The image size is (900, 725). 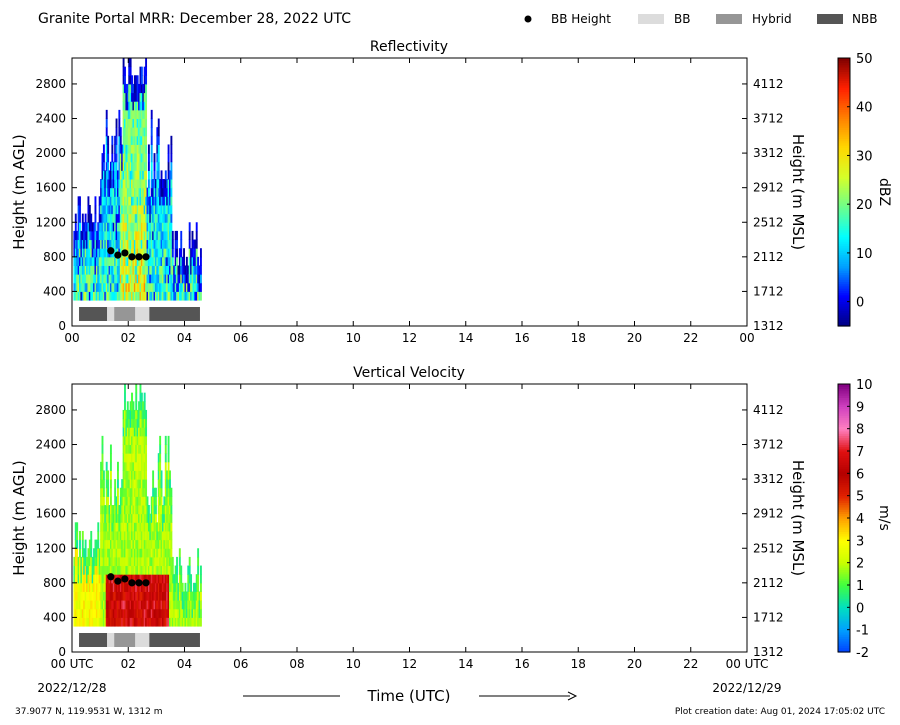 I want to click on legend-hybrid: Hybrid, so click(x=754, y=19).